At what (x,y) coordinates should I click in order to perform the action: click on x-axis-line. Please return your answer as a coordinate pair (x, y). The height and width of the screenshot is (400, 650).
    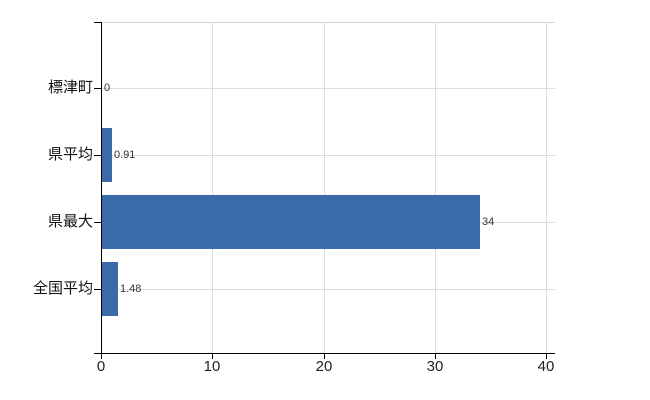
    Looking at the image, I should click on (324, 353).